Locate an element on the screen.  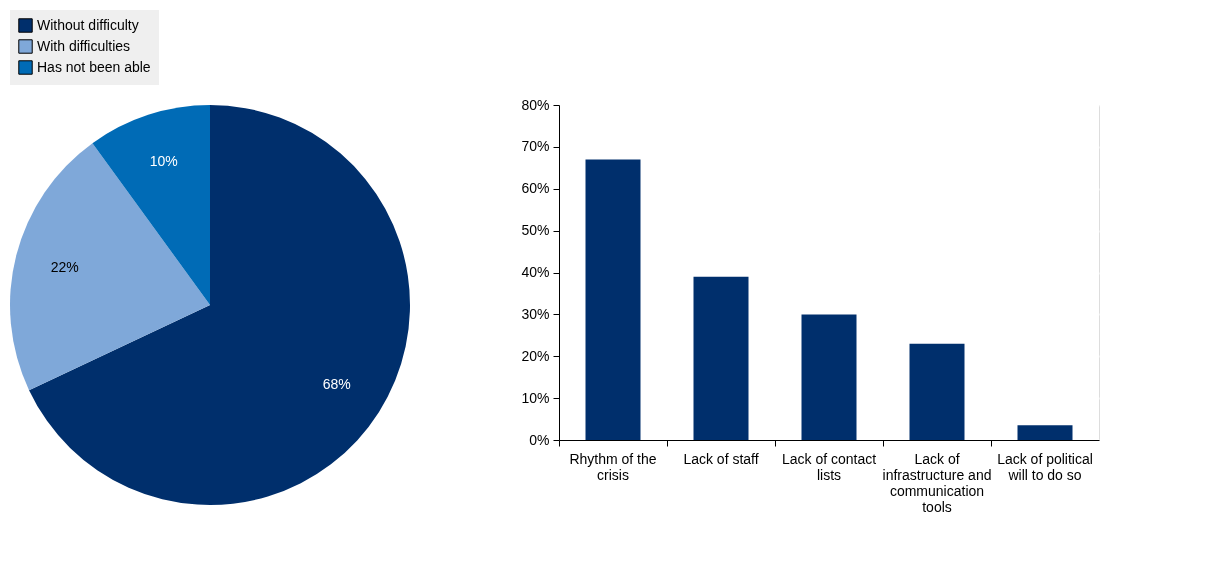
y-tick-label: 60% is located at coordinates (535, 188).